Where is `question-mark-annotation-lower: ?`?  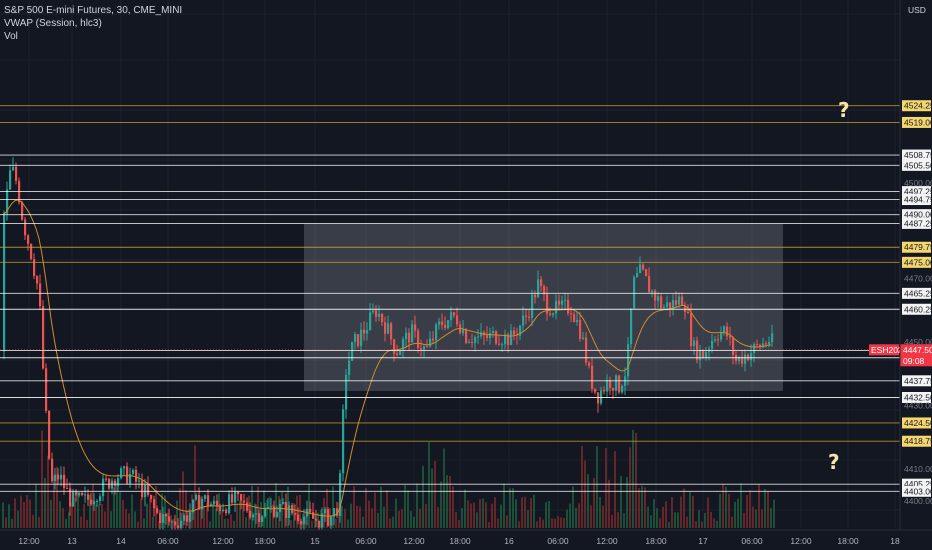
question-mark-annotation-lower: ? is located at coordinates (834, 462).